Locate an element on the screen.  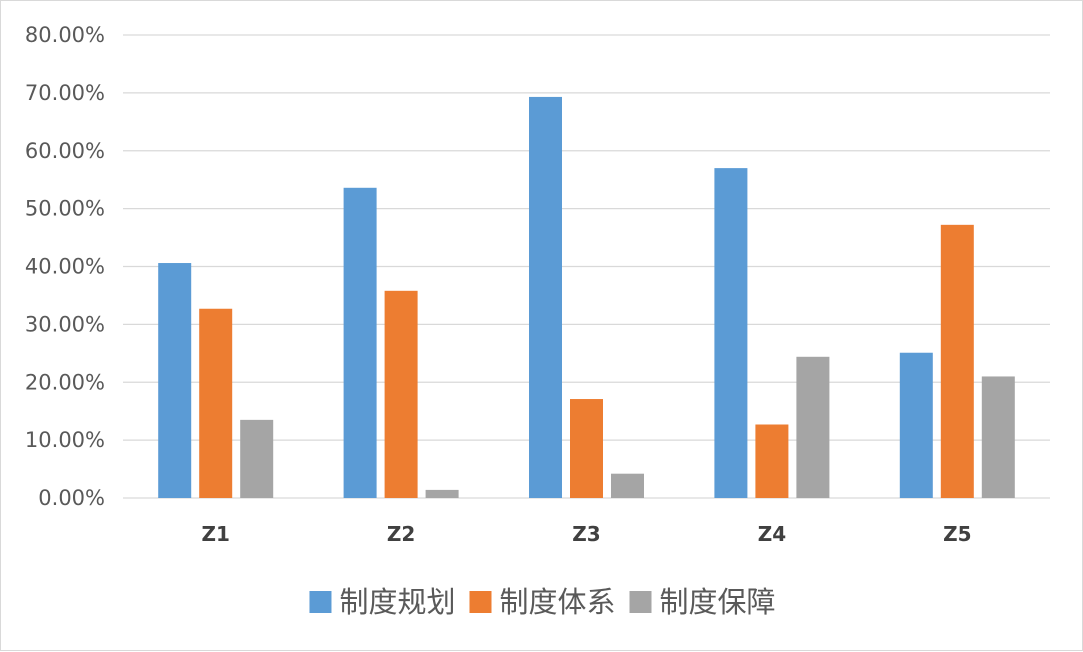
legend-label: 制度体系 is located at coordinates (557, 602).